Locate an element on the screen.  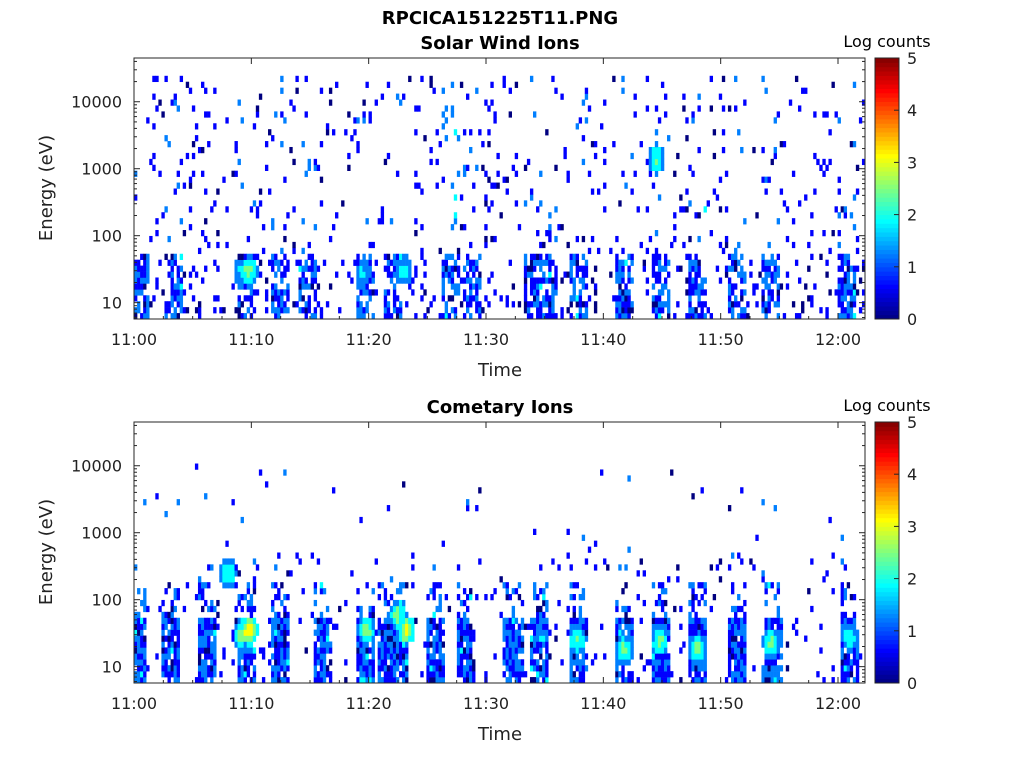
colorbar-tick-label: 0 is located at coordinates (912, 683).